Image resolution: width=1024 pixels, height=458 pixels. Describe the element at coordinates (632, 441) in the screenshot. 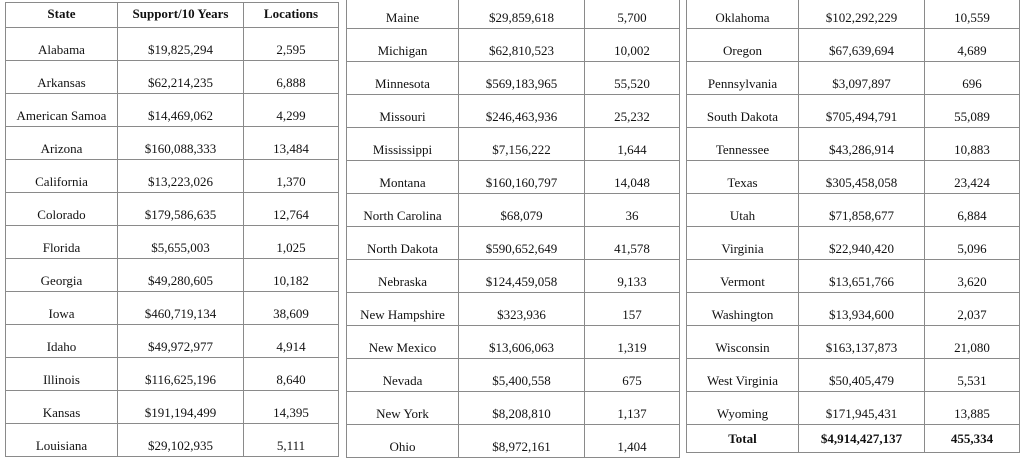

I see `locations-cell: 1,404` at that location.